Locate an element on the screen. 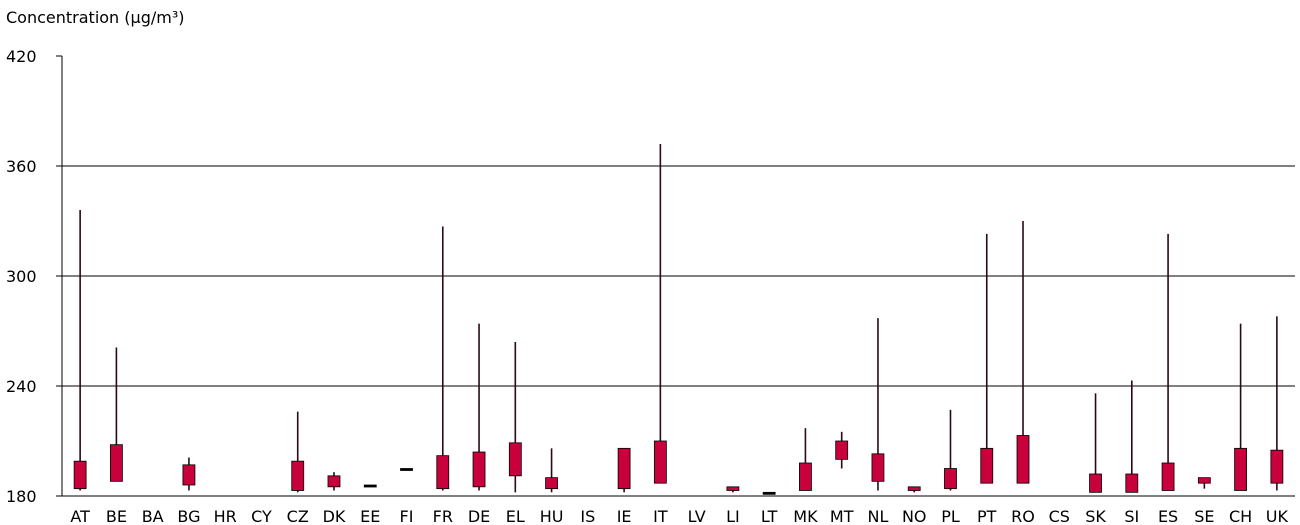 This screenshot has height=525, width=1300. x-tick-label: DK is located at coordinates (334, 516).